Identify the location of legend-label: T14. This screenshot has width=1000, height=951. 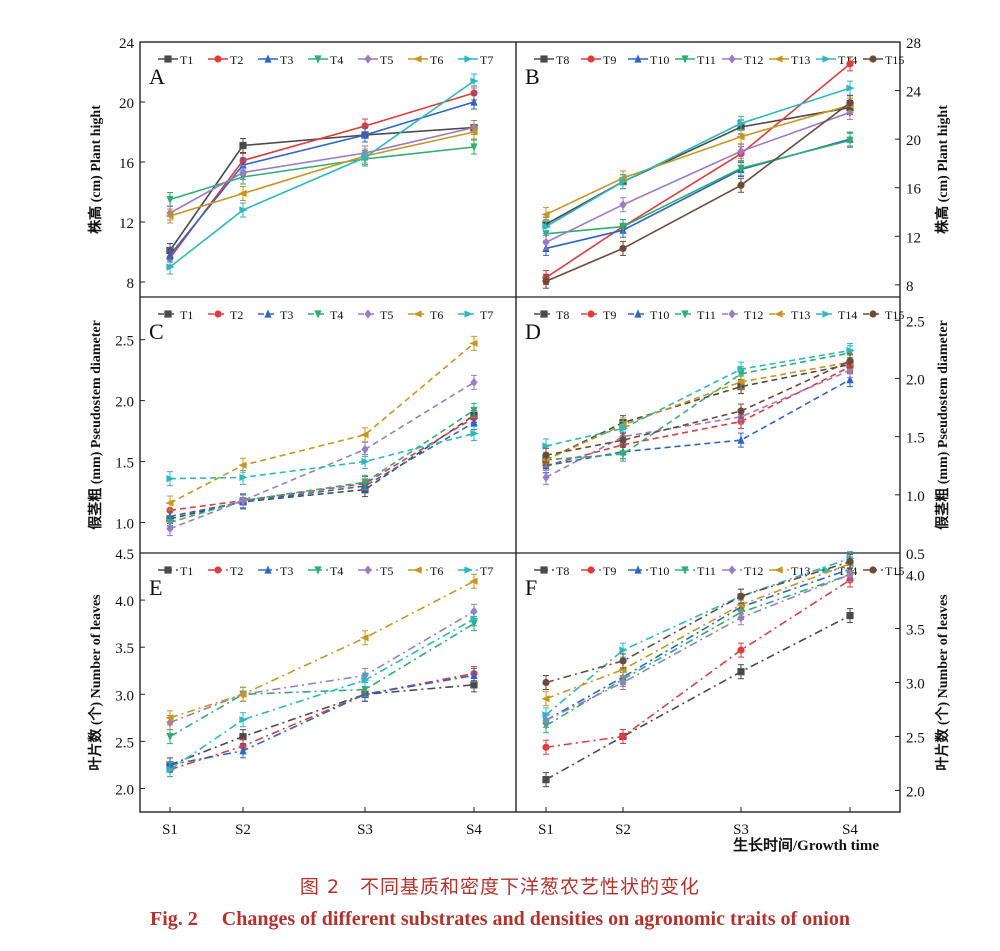
(847, 315).